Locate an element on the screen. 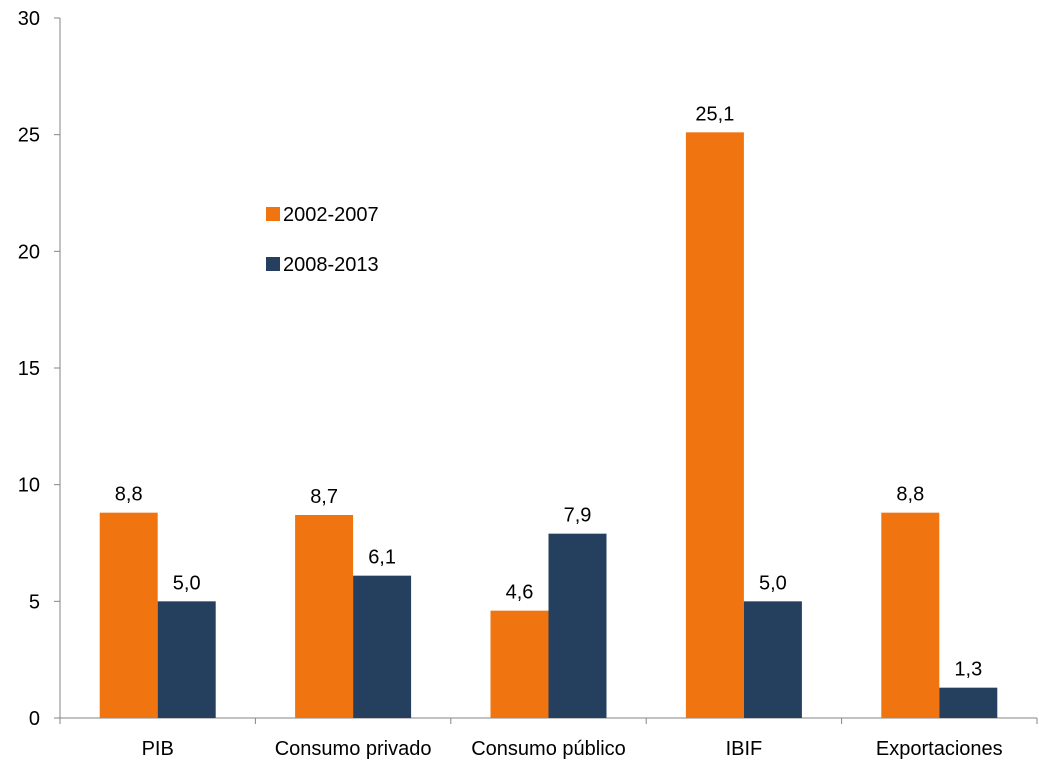  y-tick-label: 30 is located at coordinates (29, 19).